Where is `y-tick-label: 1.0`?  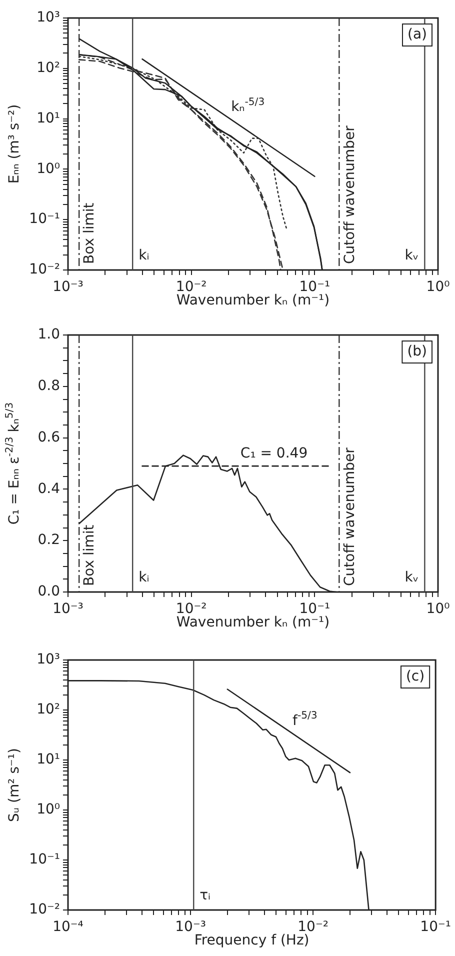 y-tick-label: 1.0 is located at coordinates (49, 334).